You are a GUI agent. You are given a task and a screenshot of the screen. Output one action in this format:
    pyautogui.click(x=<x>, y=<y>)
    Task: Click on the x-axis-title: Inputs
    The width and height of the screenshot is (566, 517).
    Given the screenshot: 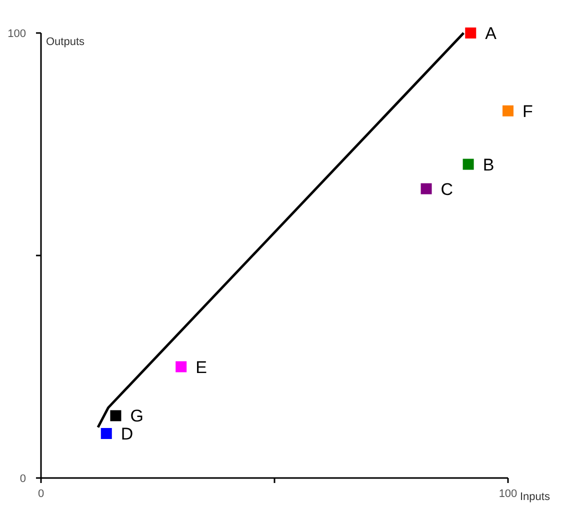 What is the action you would take?
    pyautogui.click(x=535, y=497)
    